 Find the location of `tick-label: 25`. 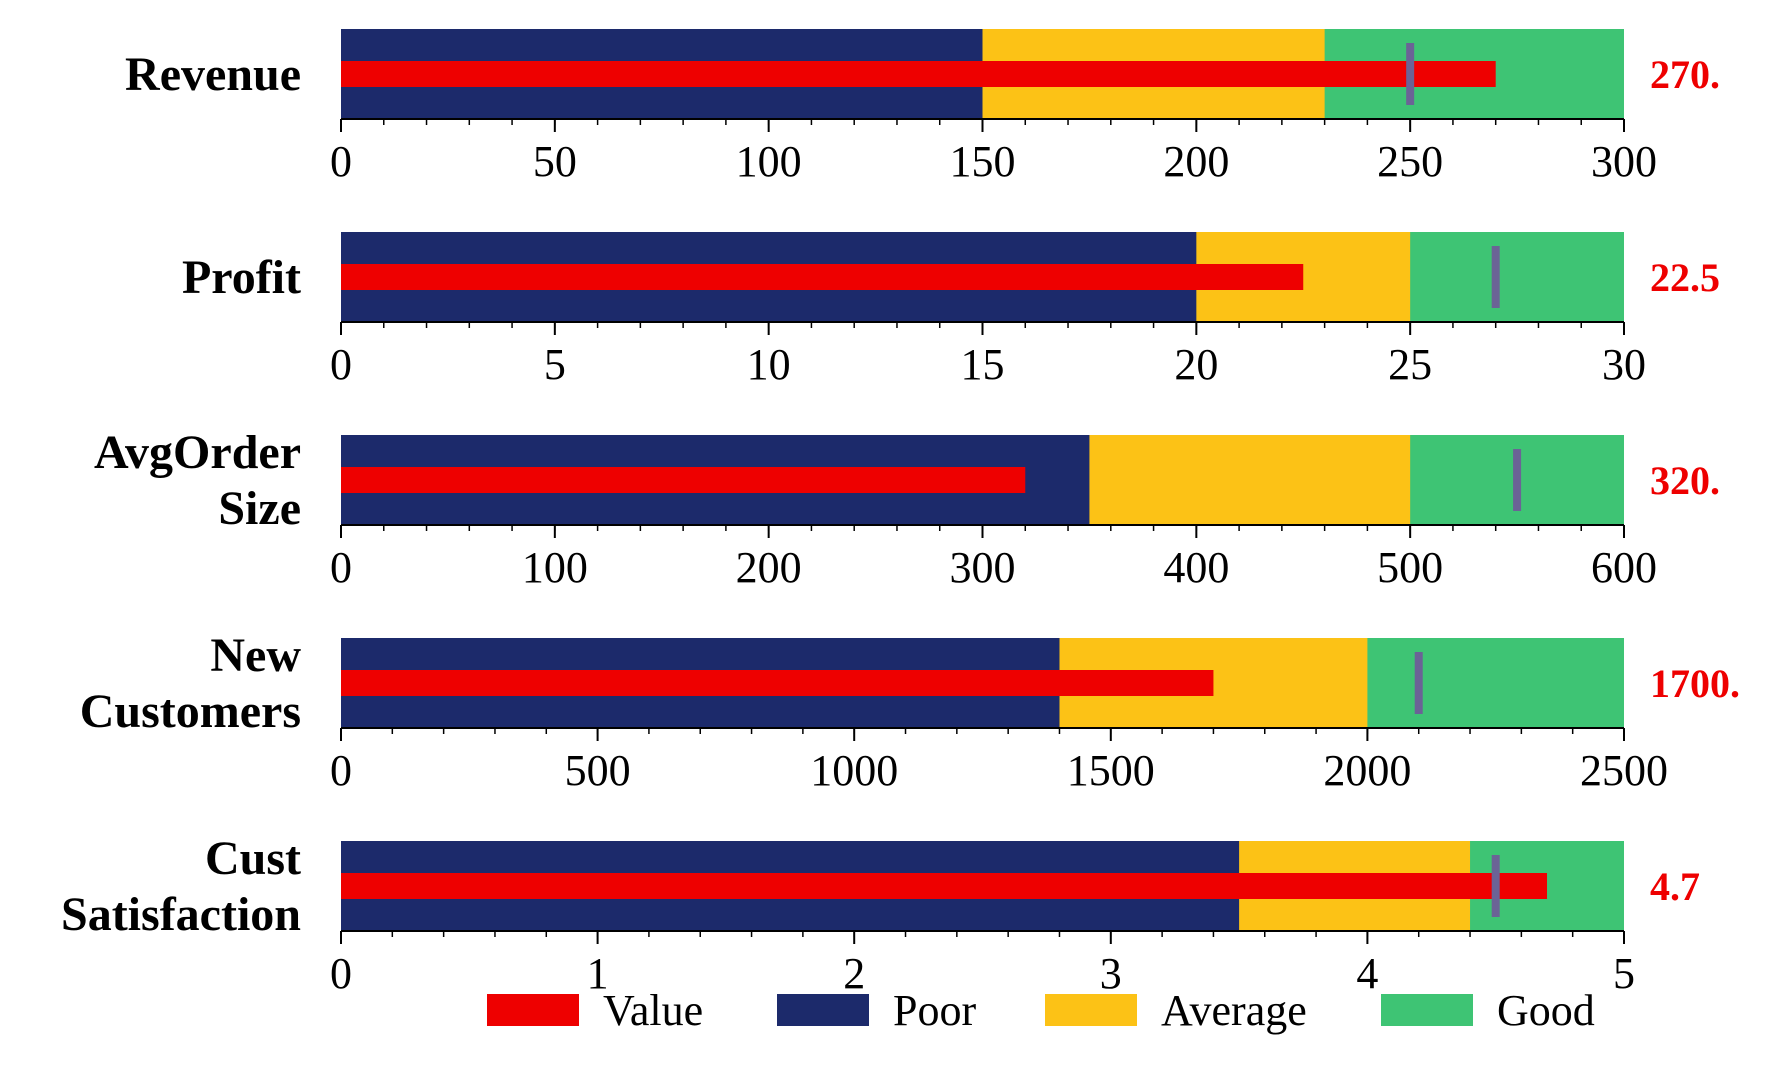

tick-label: 25 is located at coordinates (1410, 364).